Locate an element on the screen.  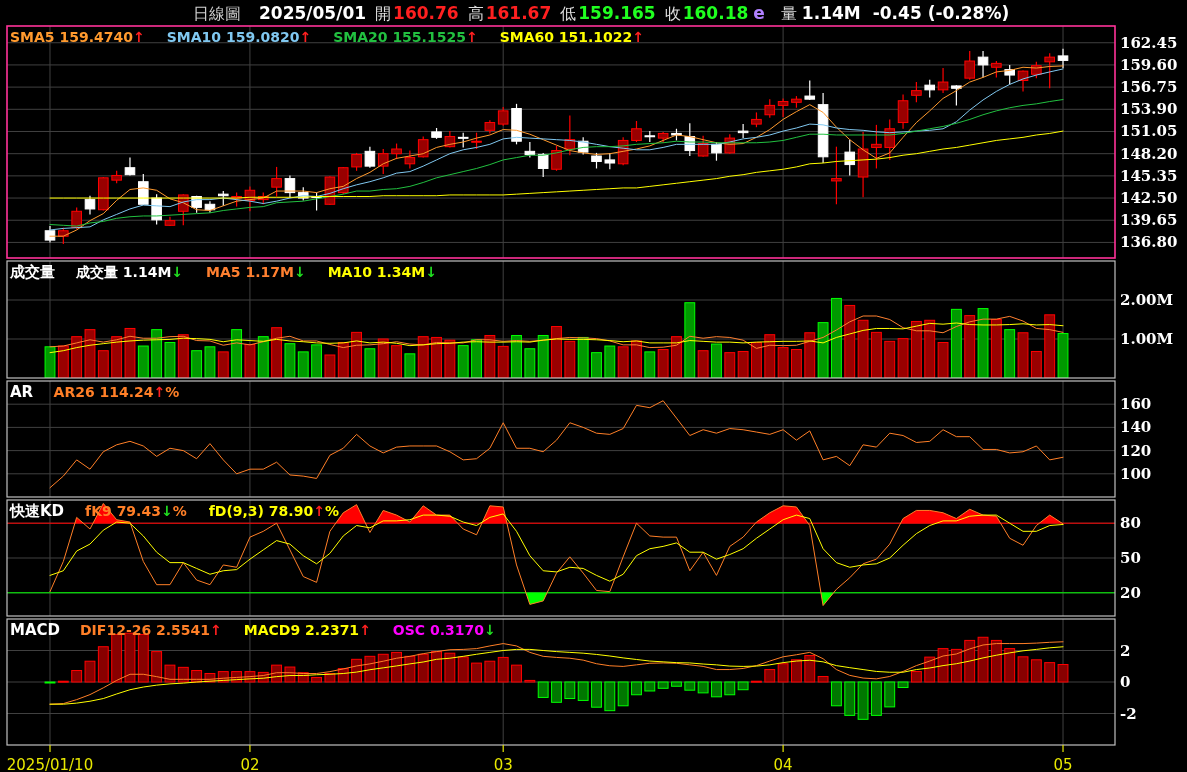
y-tick-label: 2.00M is located at coordinates (1147, 300).